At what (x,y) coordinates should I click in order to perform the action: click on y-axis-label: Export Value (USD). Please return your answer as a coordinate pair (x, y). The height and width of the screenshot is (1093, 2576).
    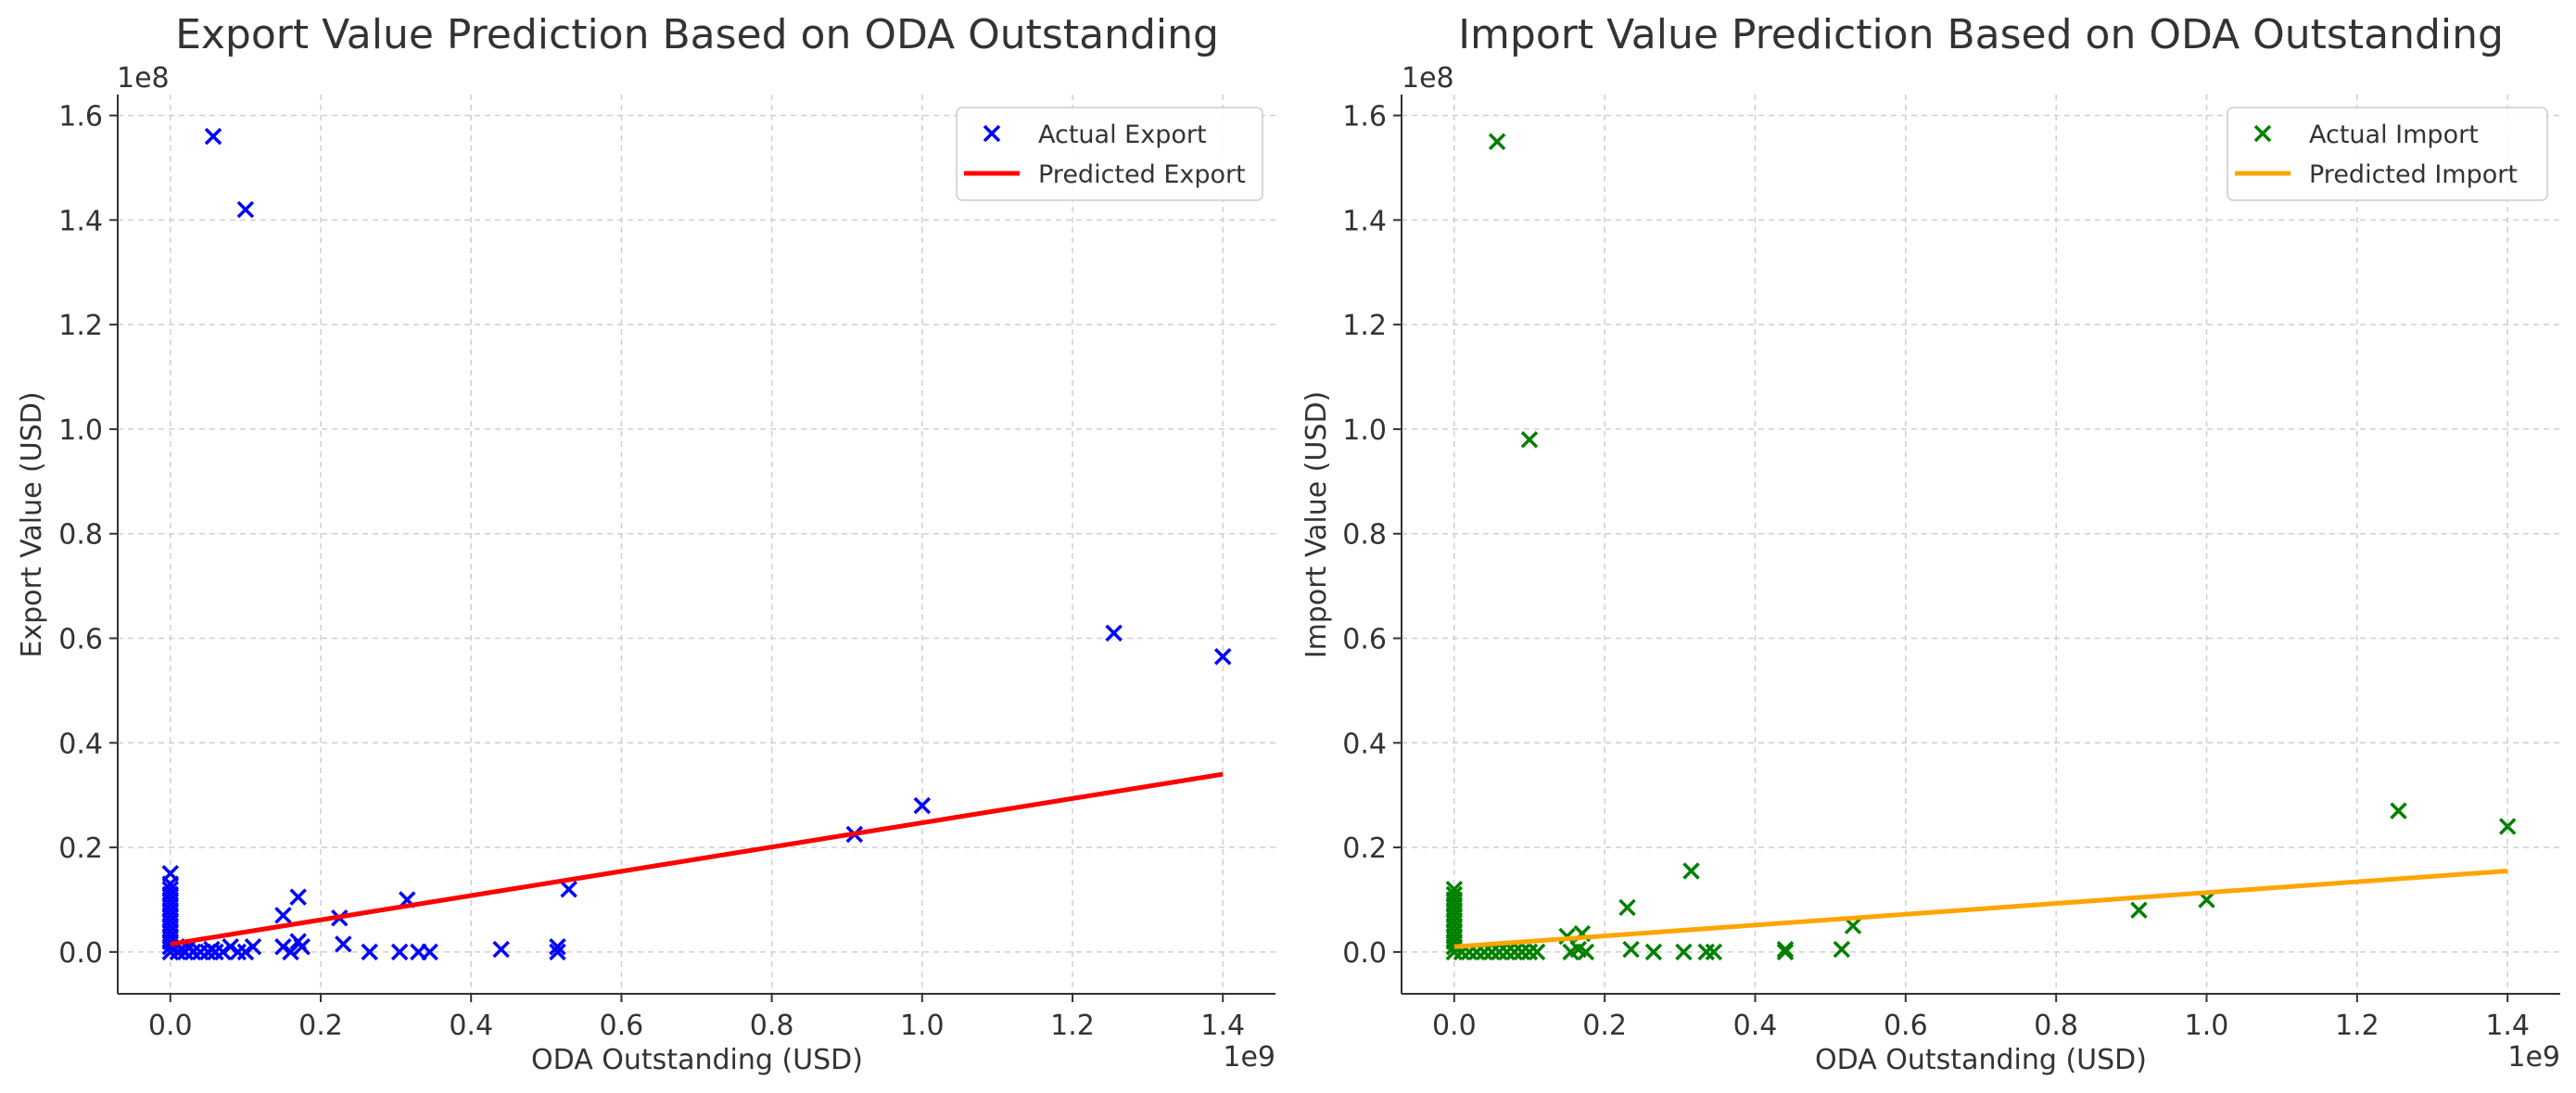
    Looking at the image, I should click on (32, 524).